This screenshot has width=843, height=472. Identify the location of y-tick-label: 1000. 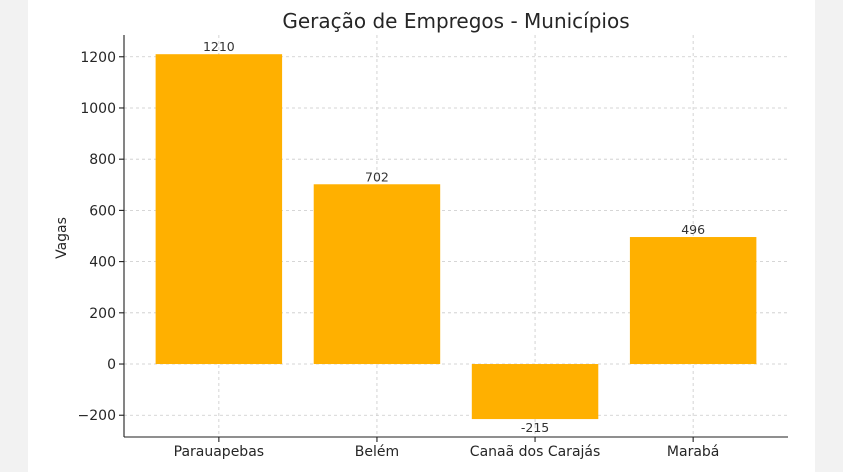
(98, 109).